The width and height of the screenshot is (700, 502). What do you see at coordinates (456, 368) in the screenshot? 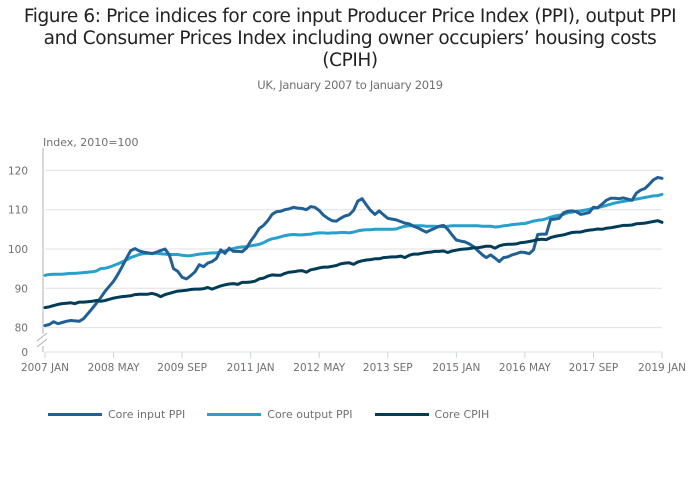
I see `x-tick-label: 2015 JAN` at bounding box center [456, 368].